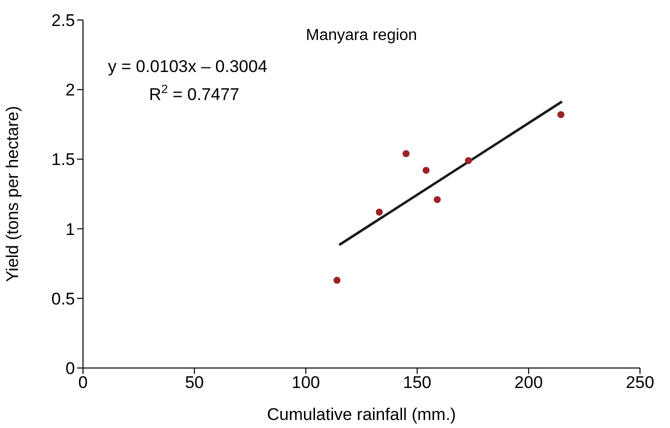  What do you see at coordinates (63, 298) in the screenshot?
I see `y-tick-label: 0.5` at bounding box center [63, 298].